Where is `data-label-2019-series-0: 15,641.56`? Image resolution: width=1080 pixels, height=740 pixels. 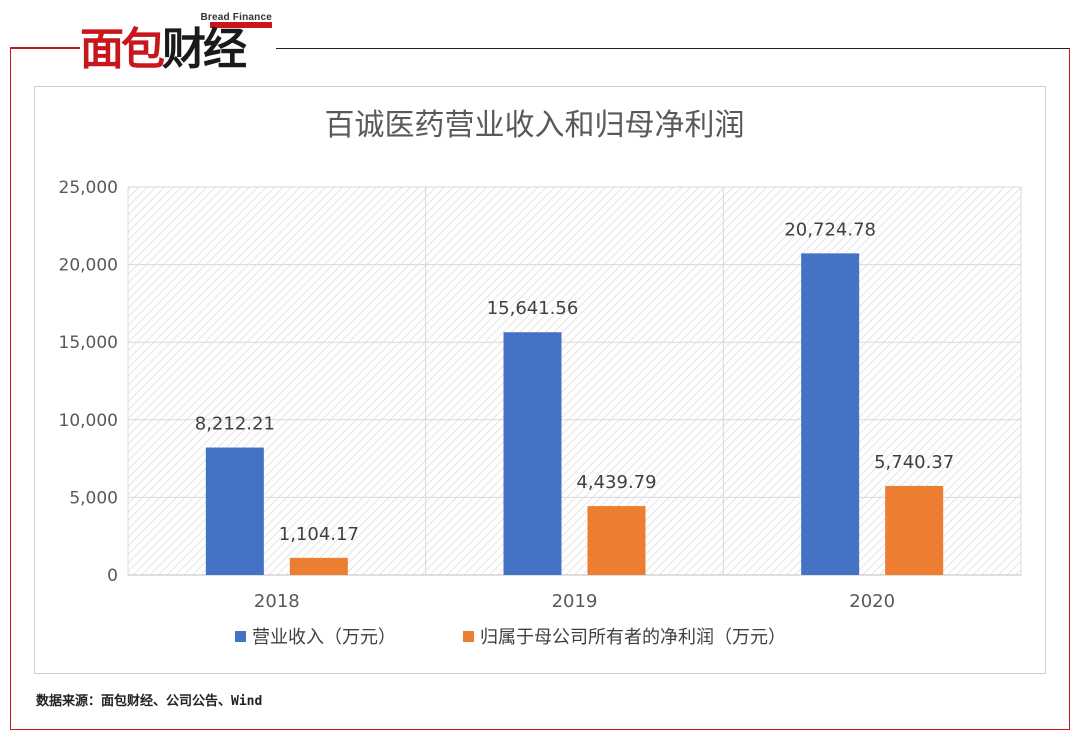 data-label-2019-series-0: 15,641.56 is located at coordinates (533, 308).